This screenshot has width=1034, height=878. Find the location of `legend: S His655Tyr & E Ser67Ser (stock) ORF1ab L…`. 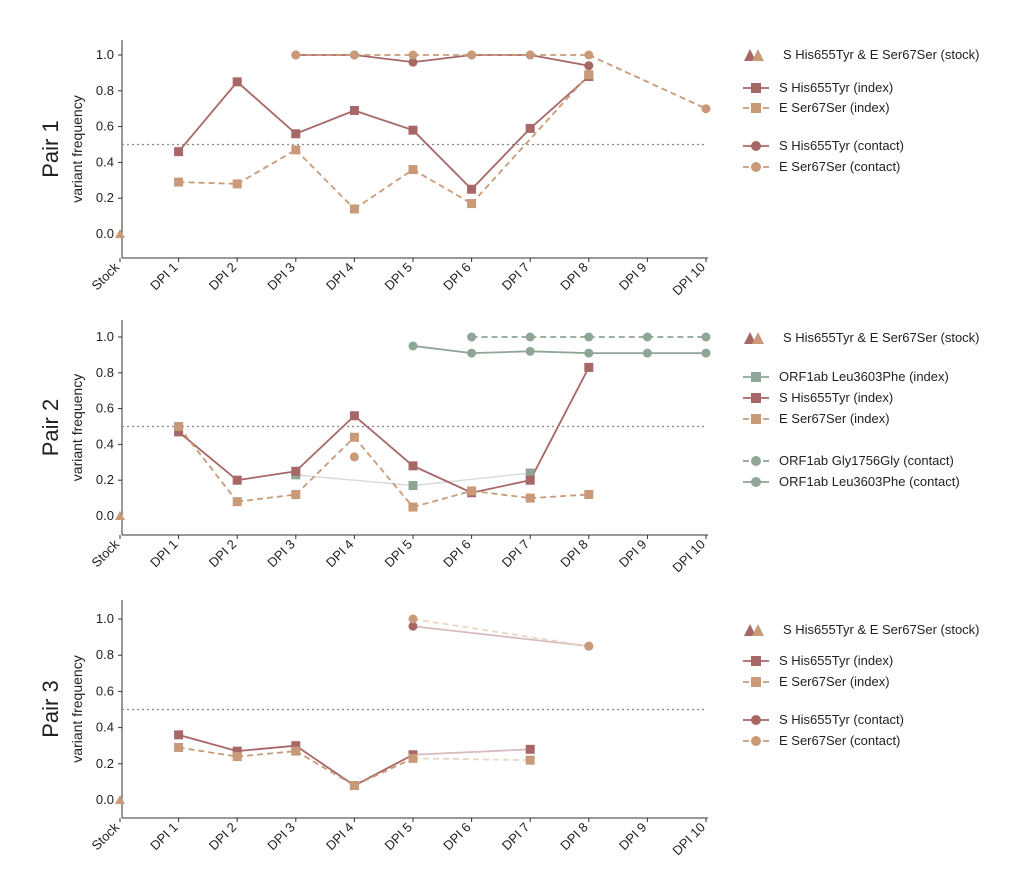

legend: S His655Tyr & E Ser67Ser (stock) ORF1ab L… is located at coordinates (861, 409).